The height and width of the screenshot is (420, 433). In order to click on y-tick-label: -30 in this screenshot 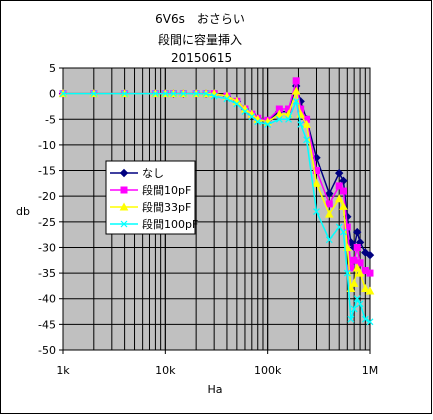, I will do `click(47, 247)`.